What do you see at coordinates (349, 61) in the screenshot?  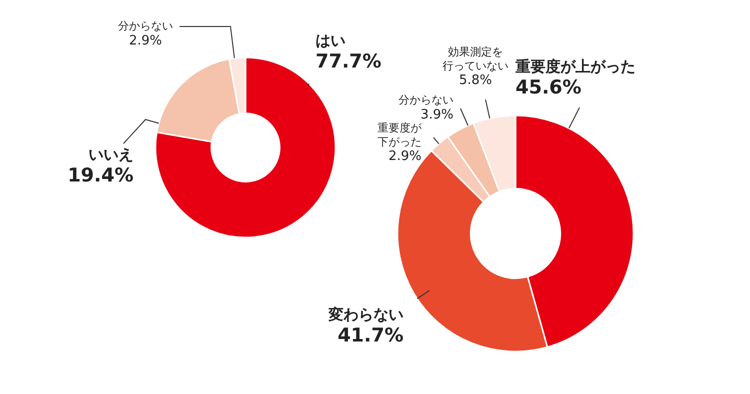 I see `data-label: 77.7%` at bounding box center [349, 61].